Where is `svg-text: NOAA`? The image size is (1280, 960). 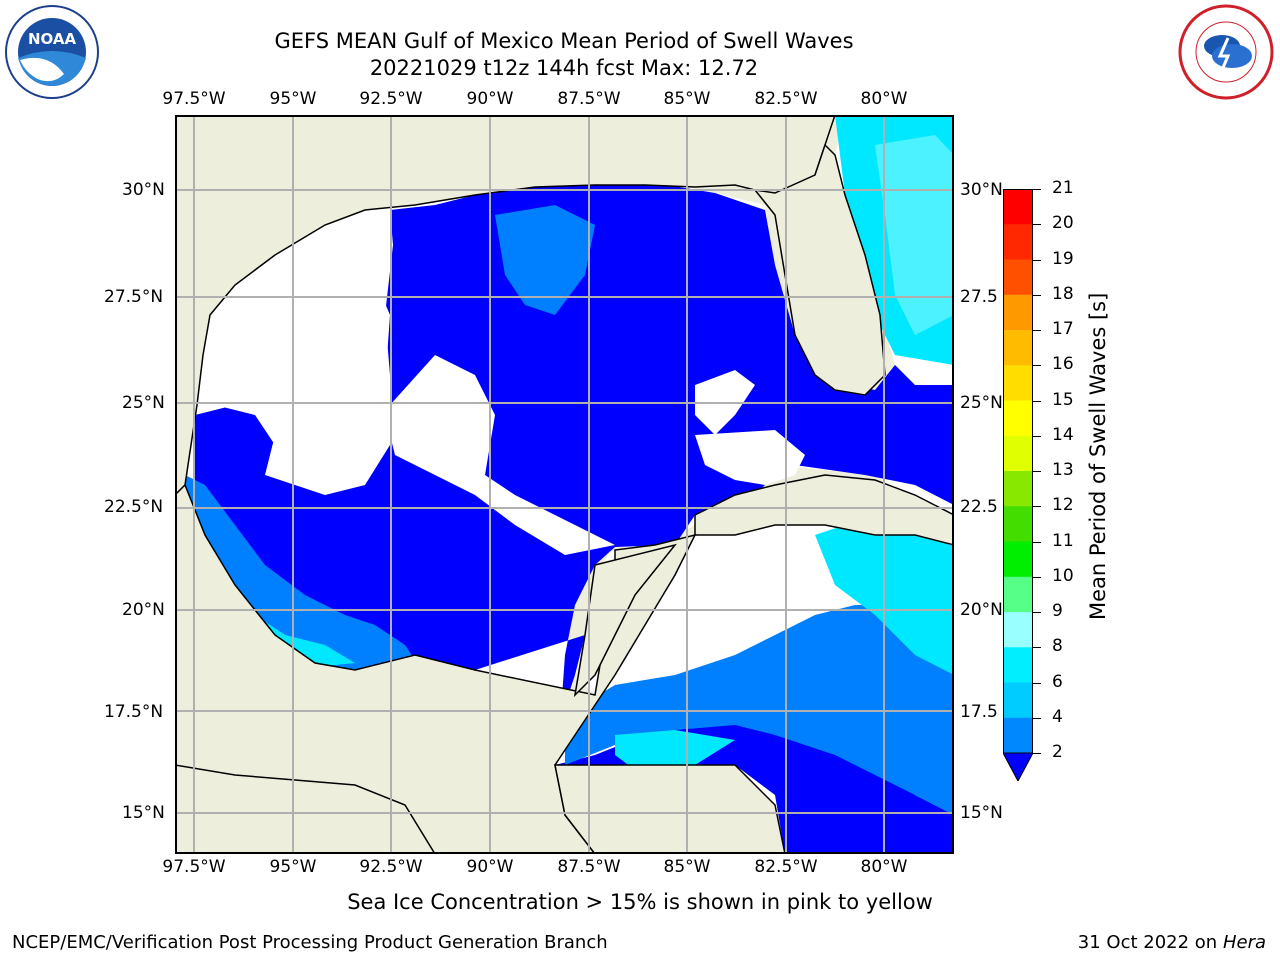
svg-text: NOAA is located at coordinates (52, 39).